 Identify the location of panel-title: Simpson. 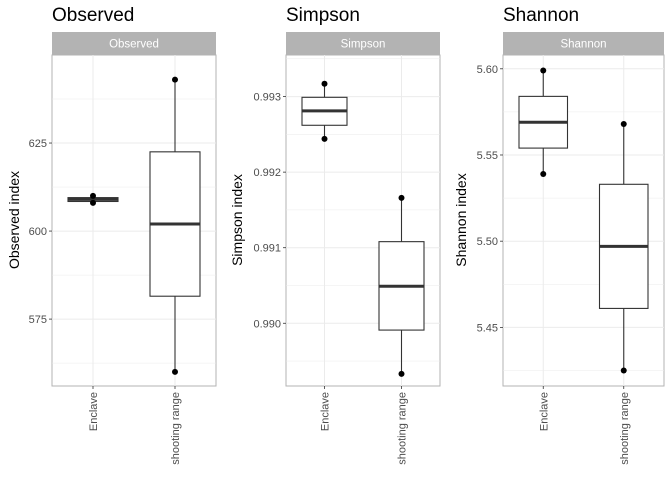
(323, 15).